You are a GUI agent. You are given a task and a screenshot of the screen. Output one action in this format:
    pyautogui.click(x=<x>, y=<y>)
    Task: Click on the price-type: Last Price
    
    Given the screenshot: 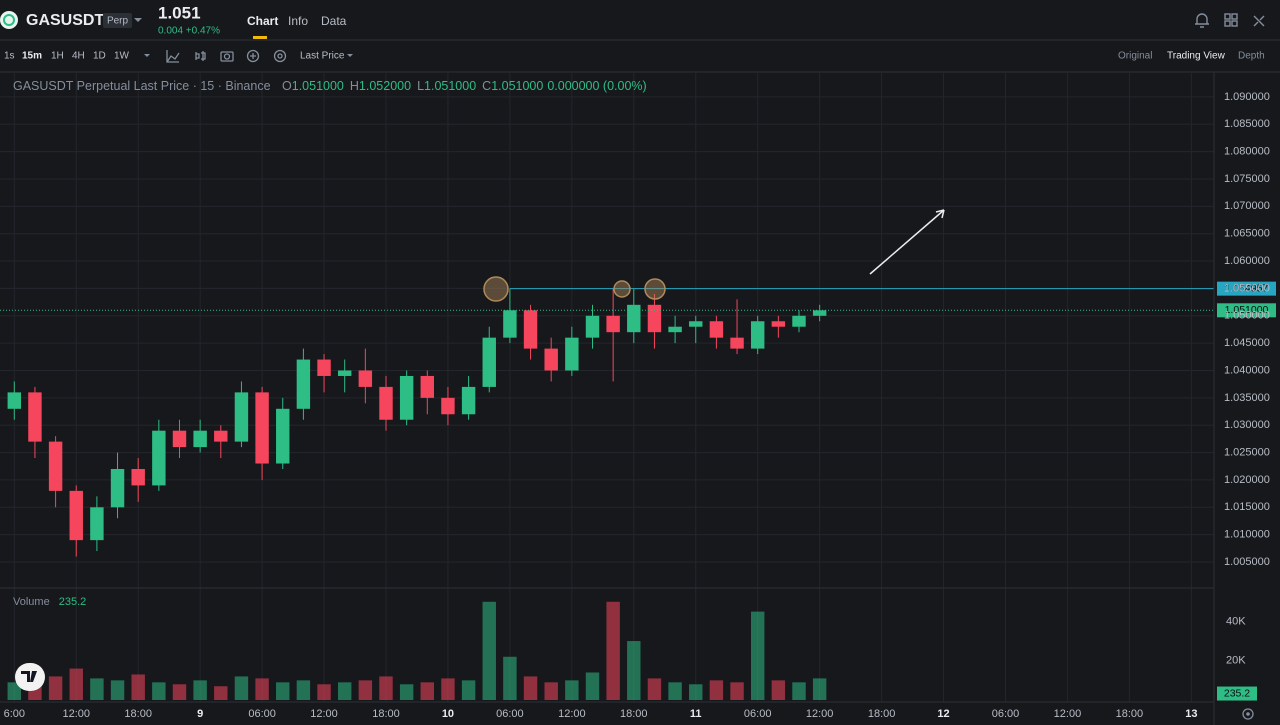 What is the action you would take?
    pyautogui.click(x=322, y=56)
    